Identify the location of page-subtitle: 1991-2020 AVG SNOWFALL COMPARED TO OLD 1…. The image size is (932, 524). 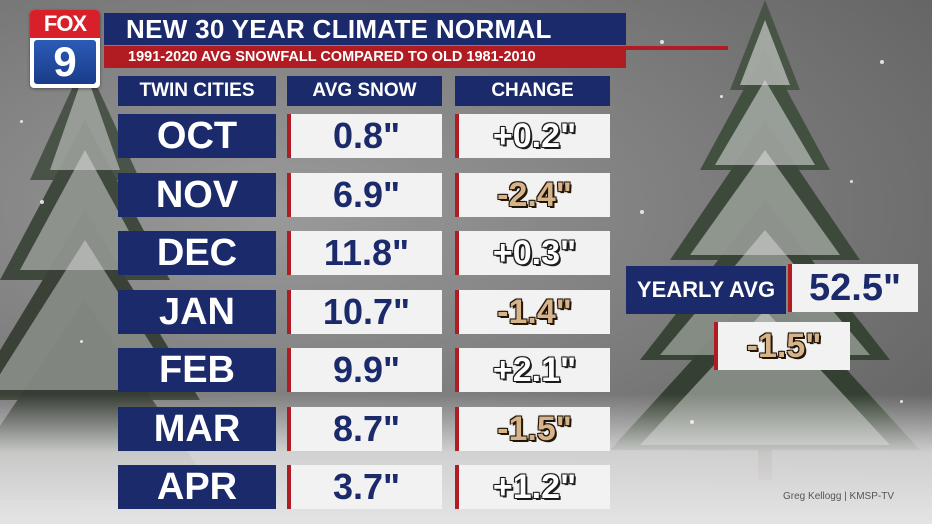
(365, 57).